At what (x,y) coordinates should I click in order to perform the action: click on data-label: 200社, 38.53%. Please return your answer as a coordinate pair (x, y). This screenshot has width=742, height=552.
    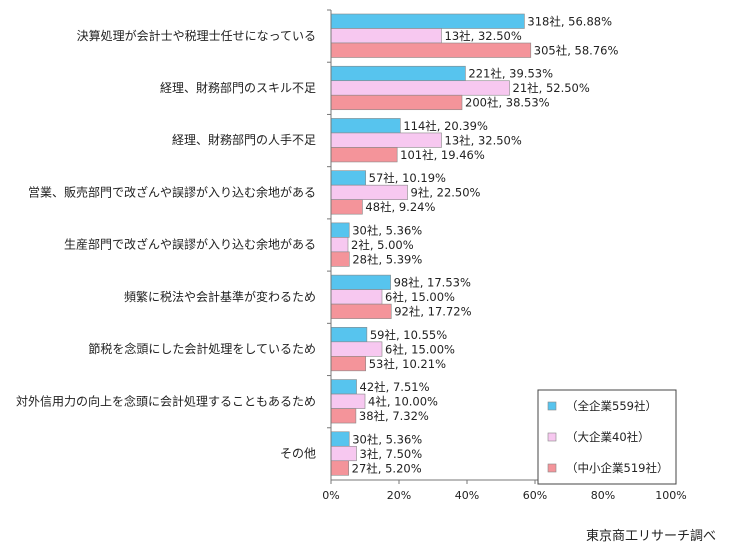
    Looking at the image, I should click on (507, 103).